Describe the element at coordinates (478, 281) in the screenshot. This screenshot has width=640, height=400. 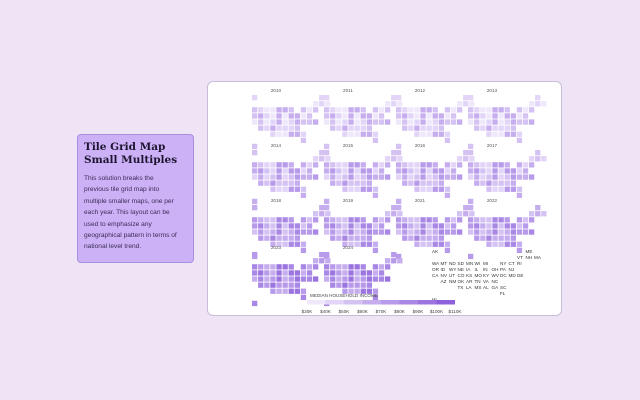
I see `state-abbreviation: TN` at that location.